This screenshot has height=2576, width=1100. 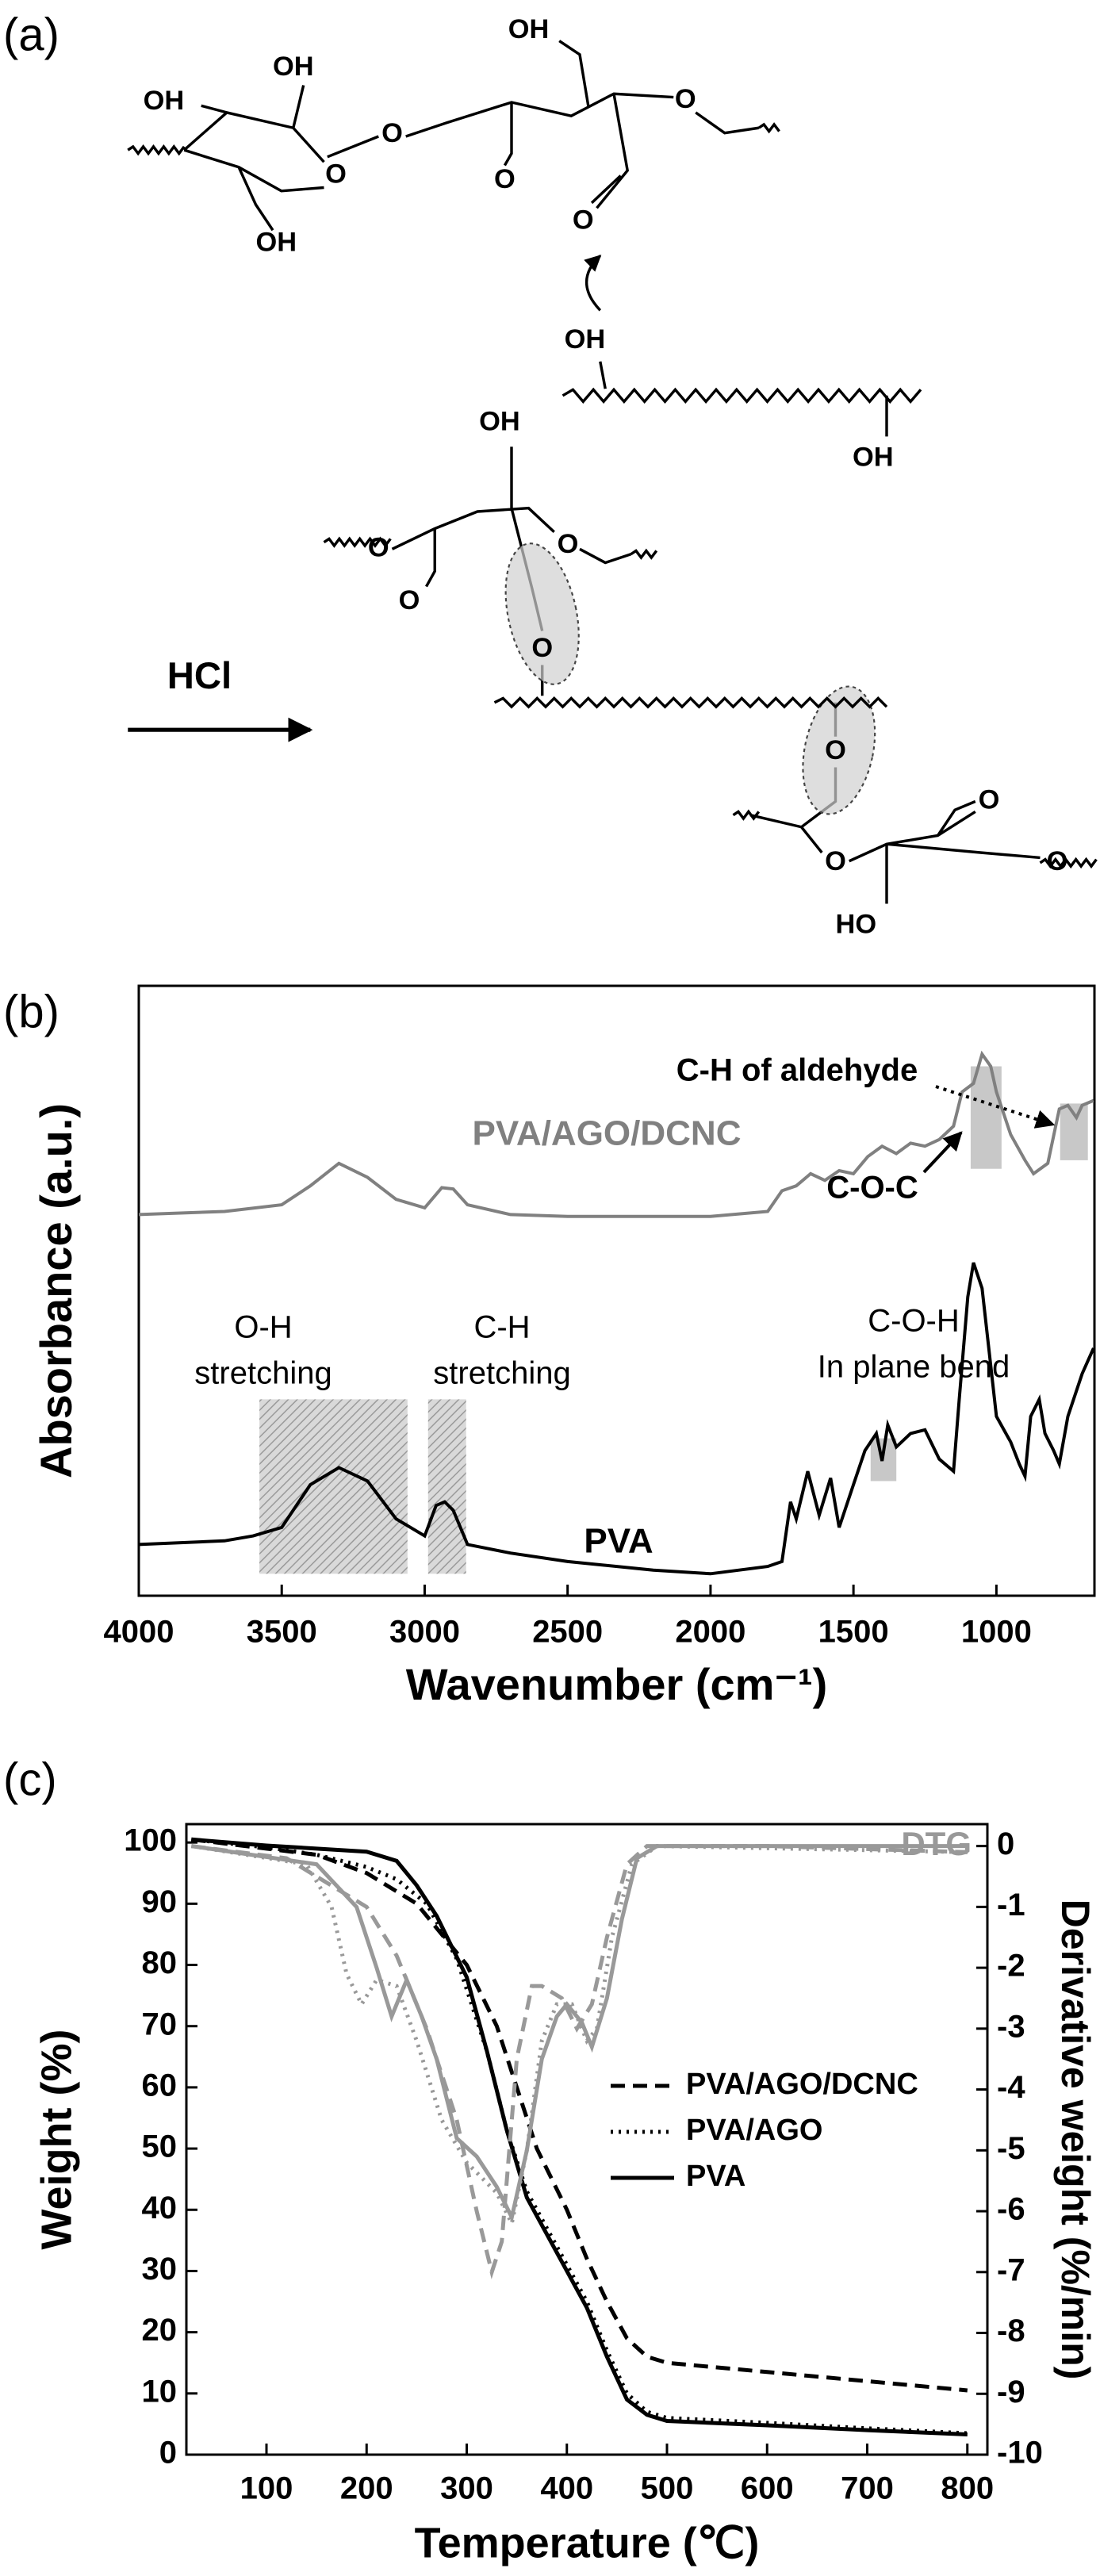 What do you see at coordinates (30, 1780) in the screenshot?
I see `panel-label: (c)` at bounding box center [30, 1780].